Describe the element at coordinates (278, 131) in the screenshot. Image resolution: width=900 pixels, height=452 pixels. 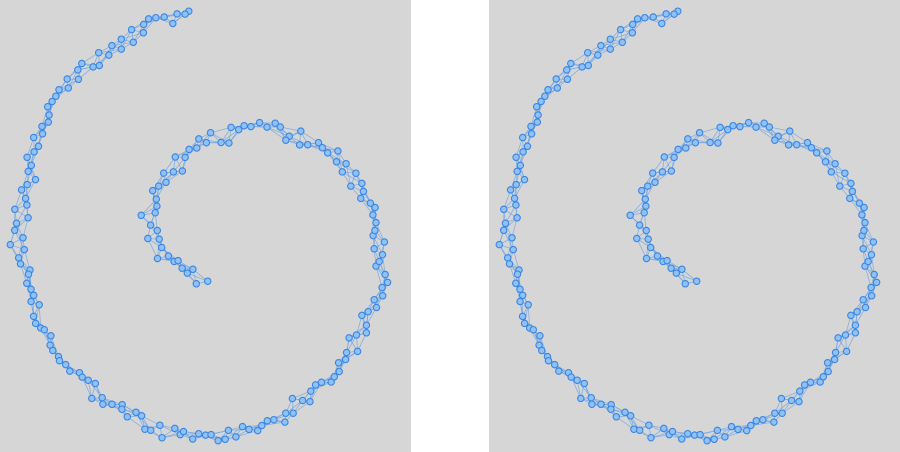
I see `graph-edge` at that location.